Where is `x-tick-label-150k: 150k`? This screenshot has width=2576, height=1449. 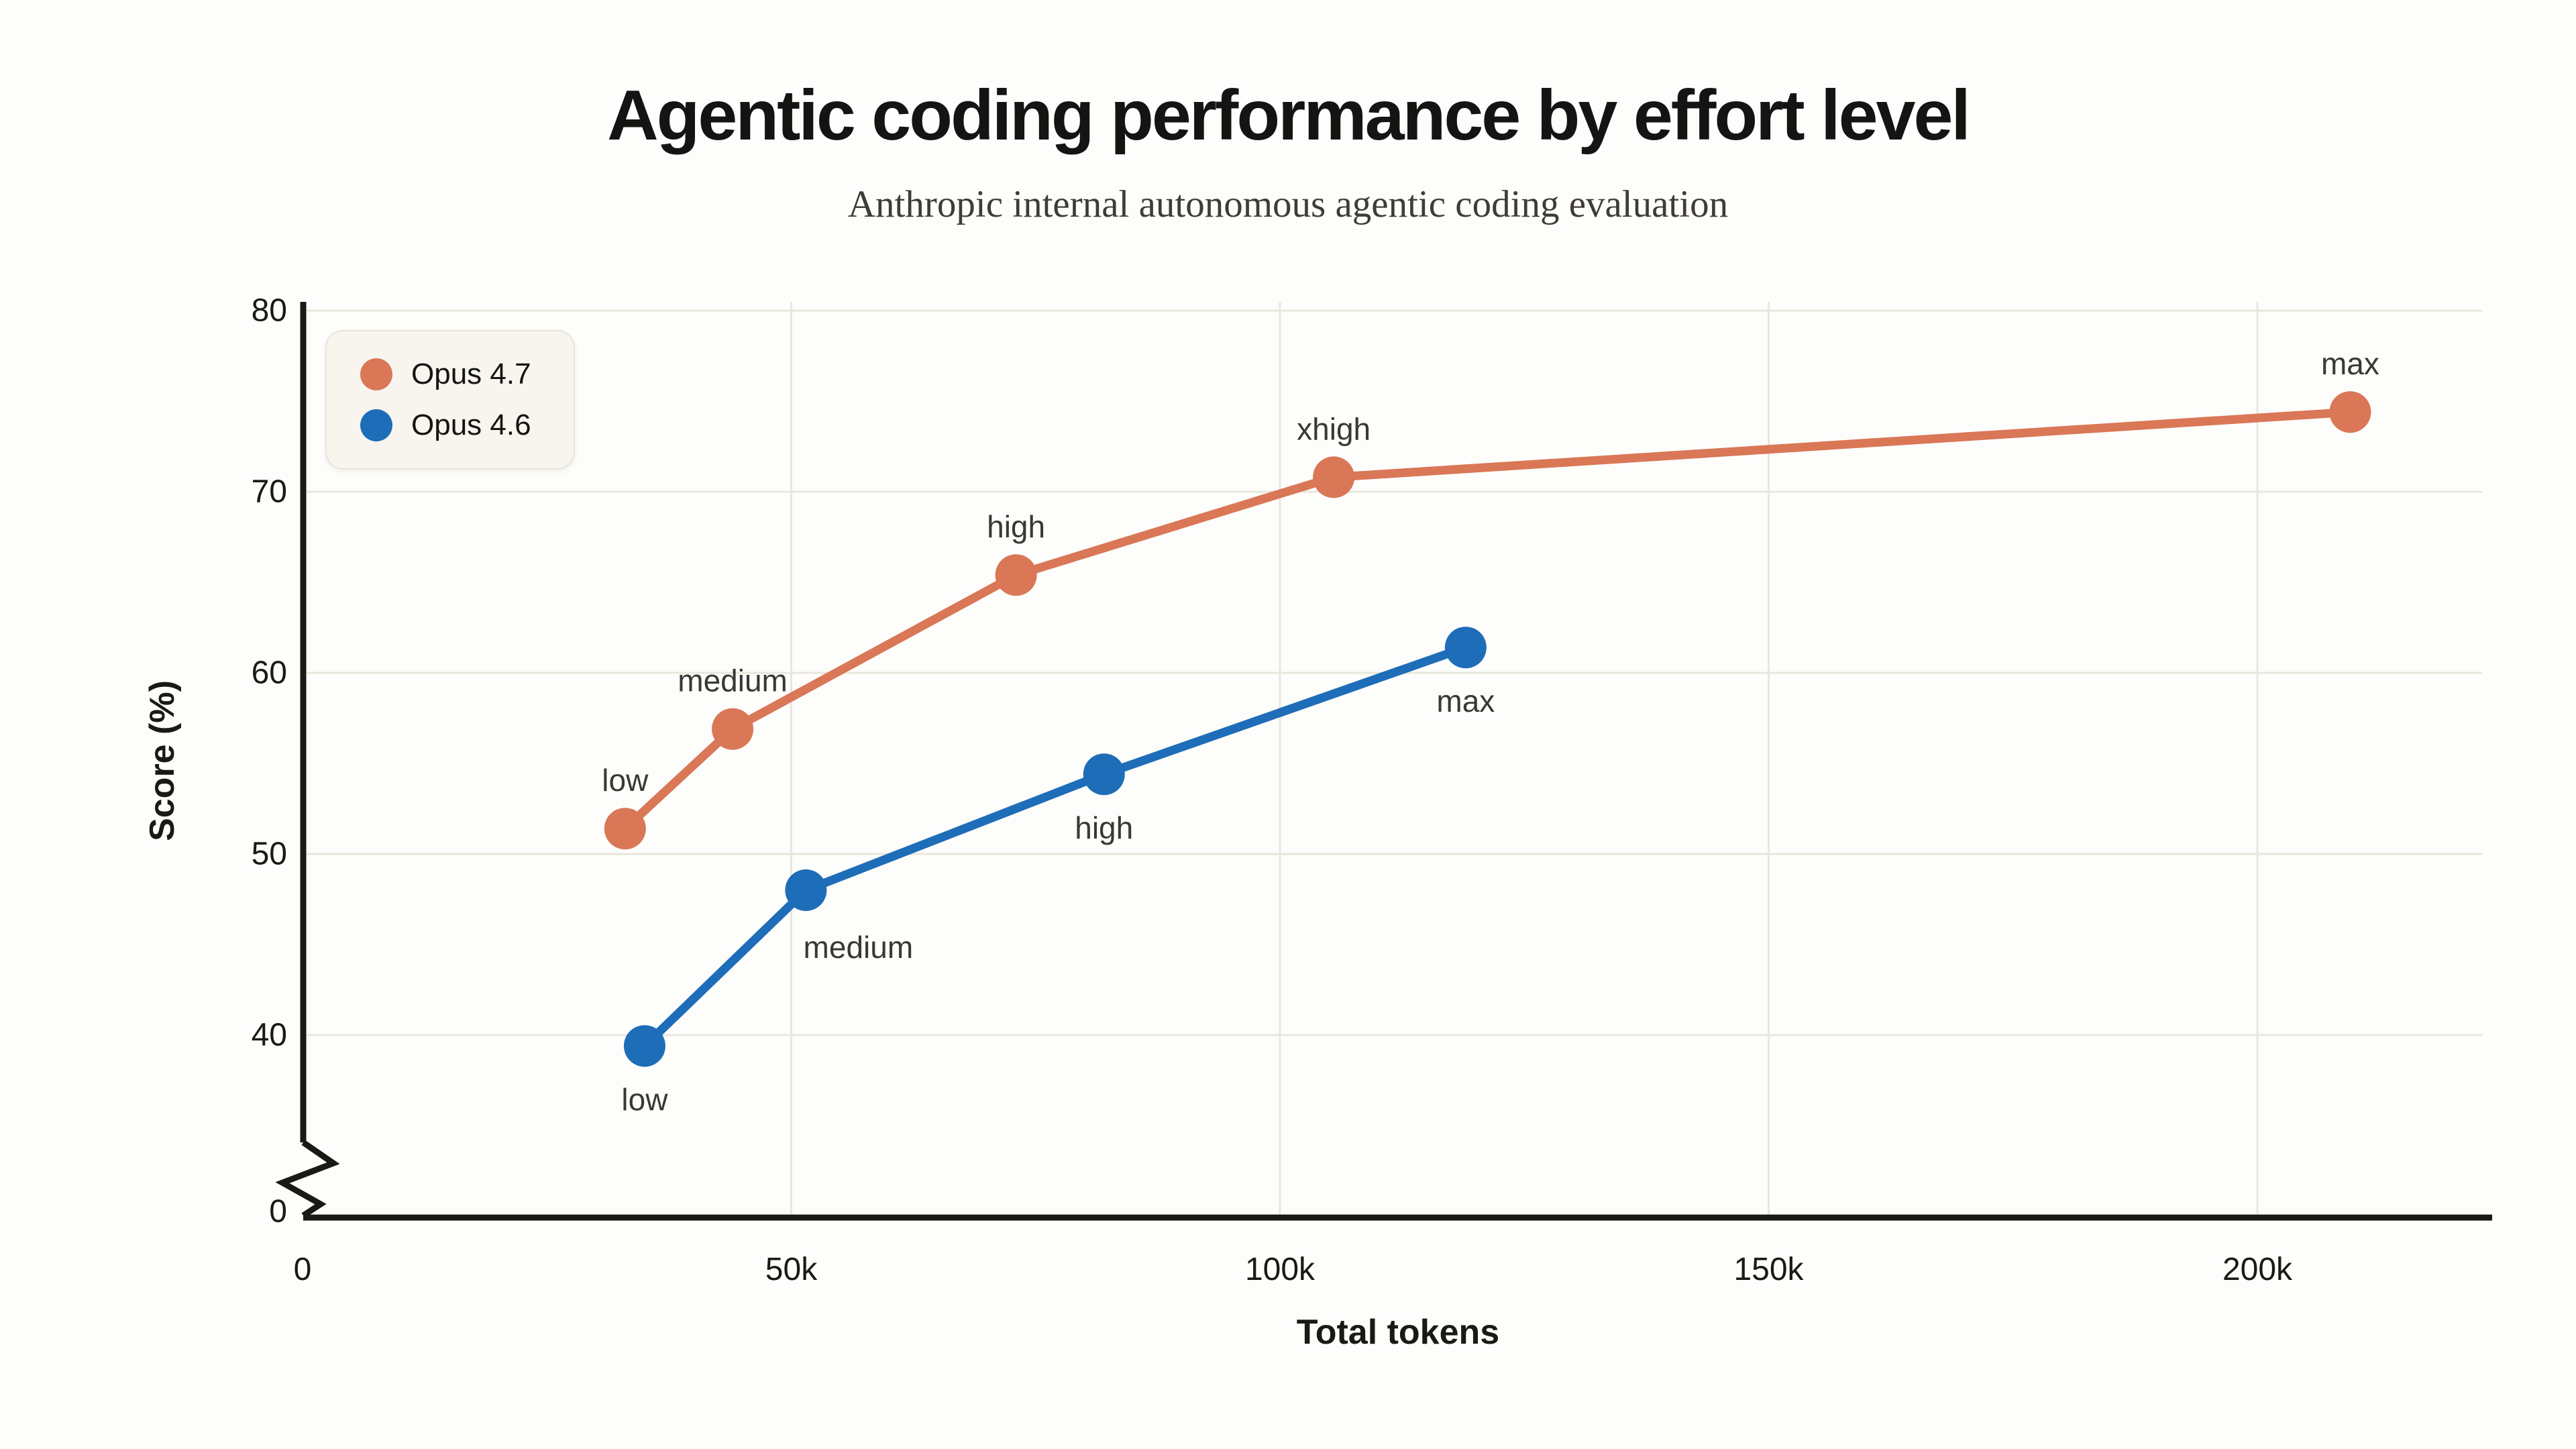 x-tick-label-150k: 150k is located at coordinates (1768, 1269).